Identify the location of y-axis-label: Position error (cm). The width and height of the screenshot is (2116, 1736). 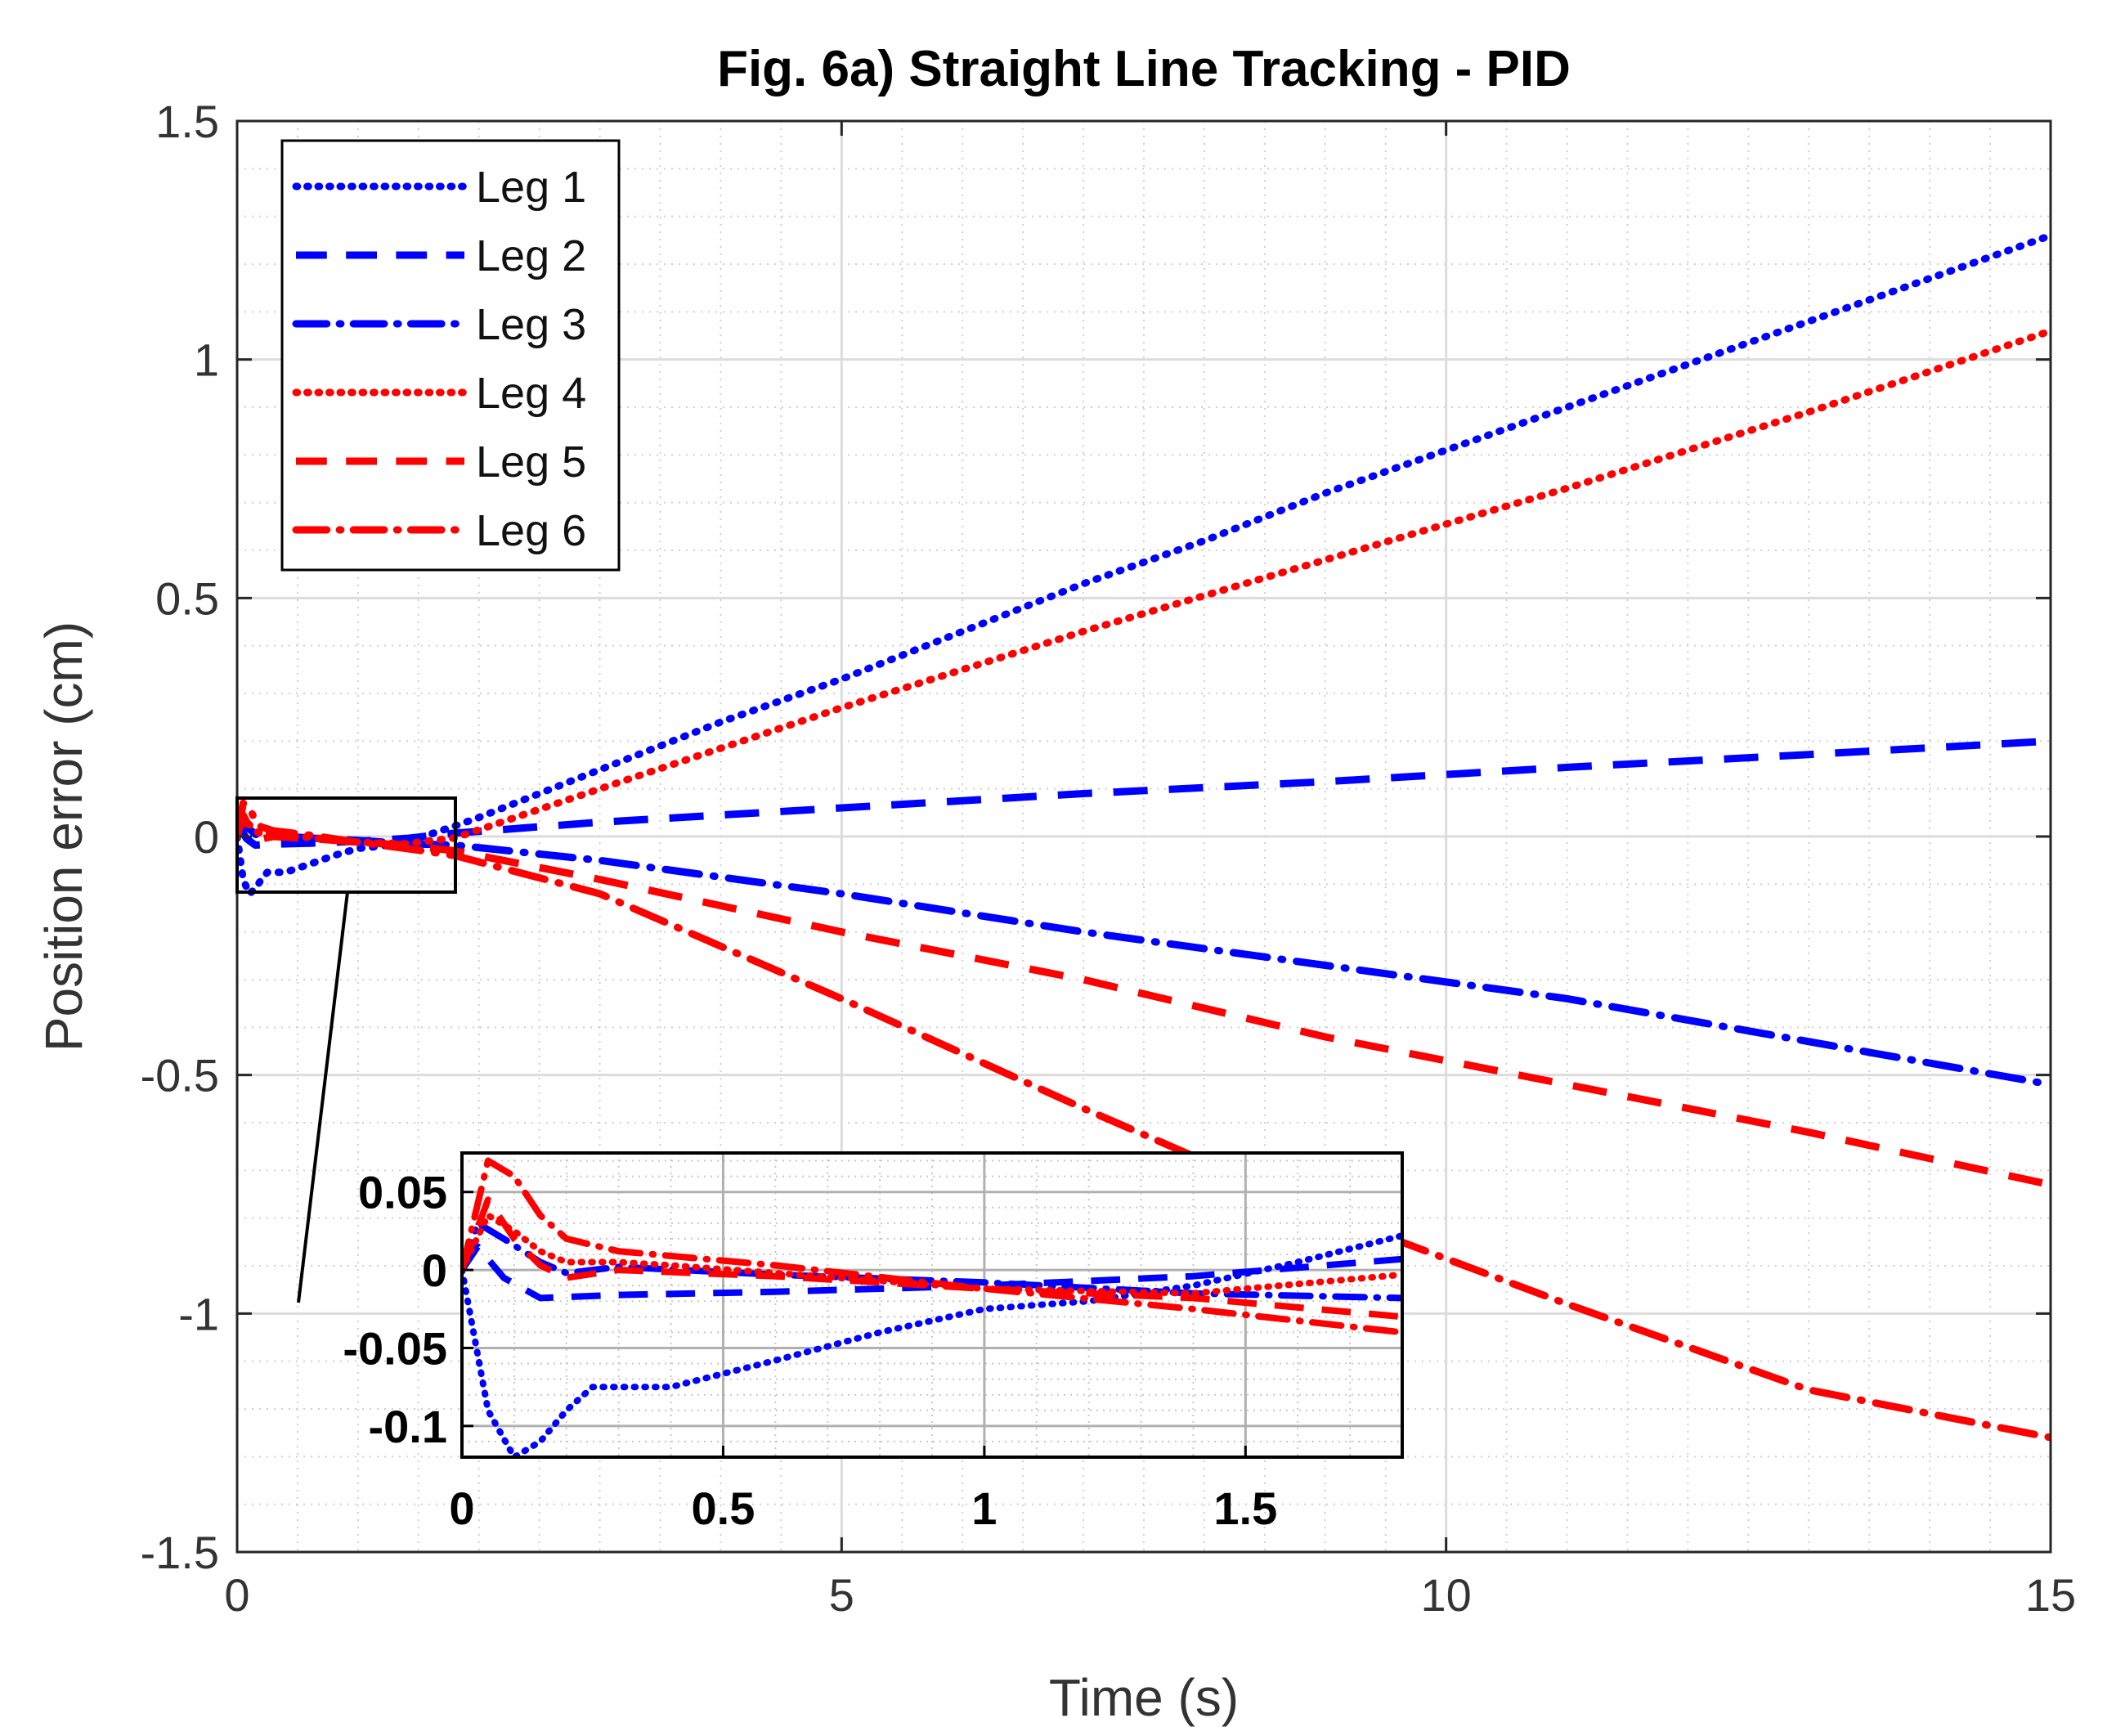
(63, 836).